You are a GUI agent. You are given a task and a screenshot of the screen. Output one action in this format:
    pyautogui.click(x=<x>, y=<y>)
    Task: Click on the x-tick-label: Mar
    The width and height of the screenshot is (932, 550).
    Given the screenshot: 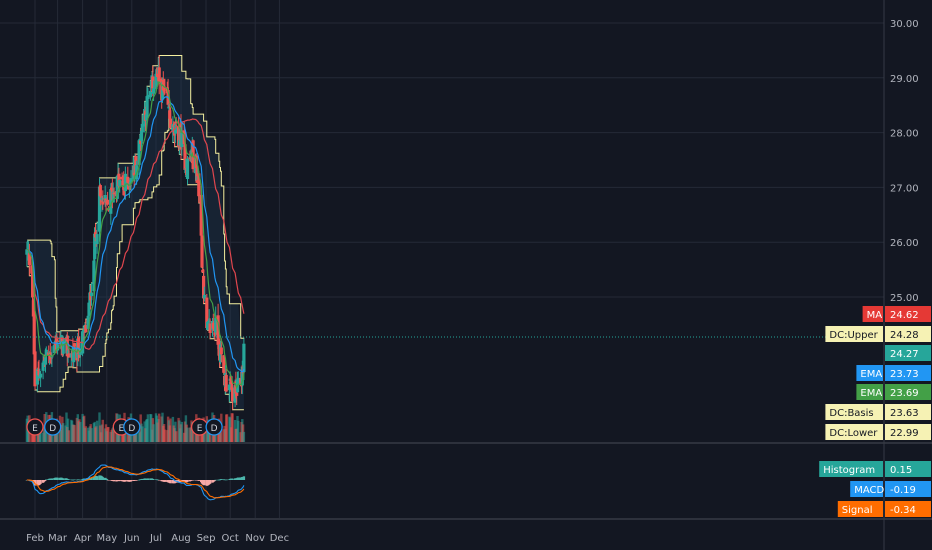 What is the action you would take?
    pyautogui.click(x=58, y=538)
    